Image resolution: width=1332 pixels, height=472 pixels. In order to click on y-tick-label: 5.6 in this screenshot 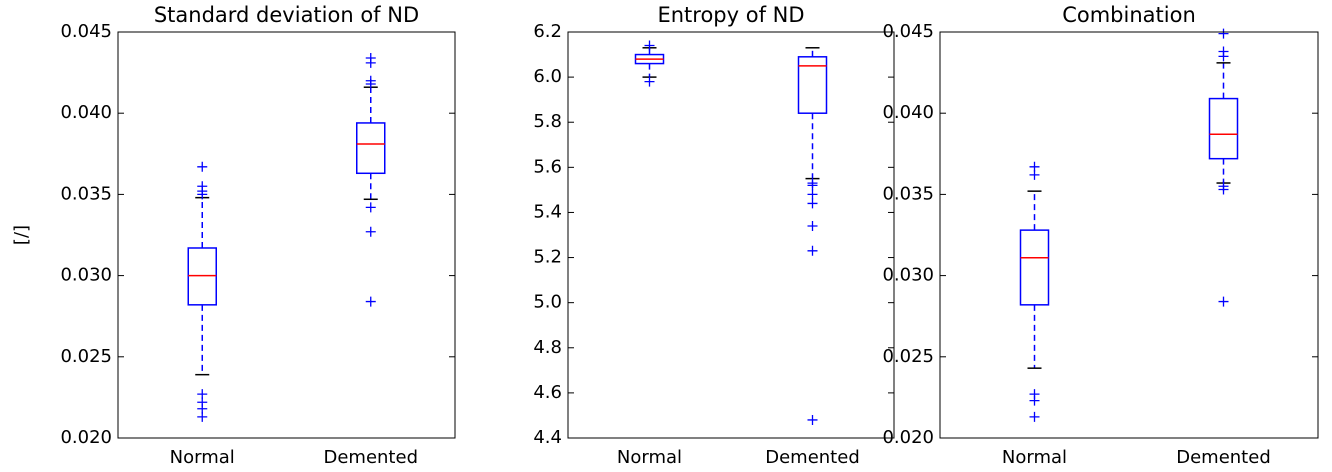, I will do `click(547, 166)`.